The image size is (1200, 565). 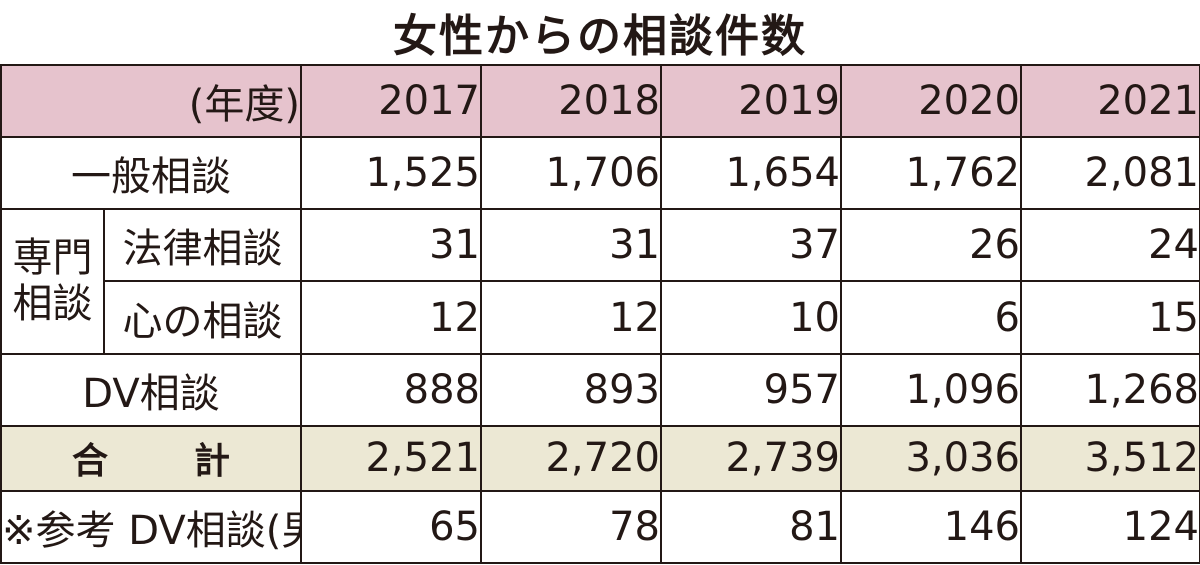 What do you see at coordinates (1110, 527) in the screenshot?
I see `table-cell: 124` at bounding box center [1110, 527].